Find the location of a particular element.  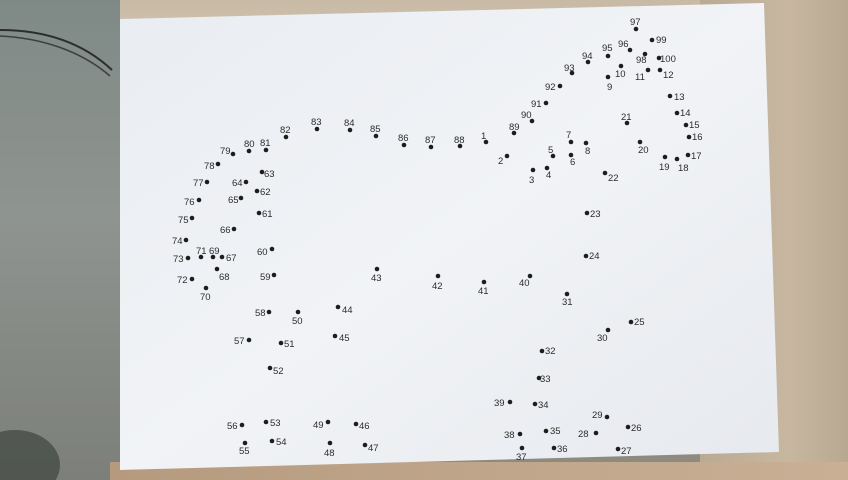

dot-22: 22 is located at coordinates (610, 177).